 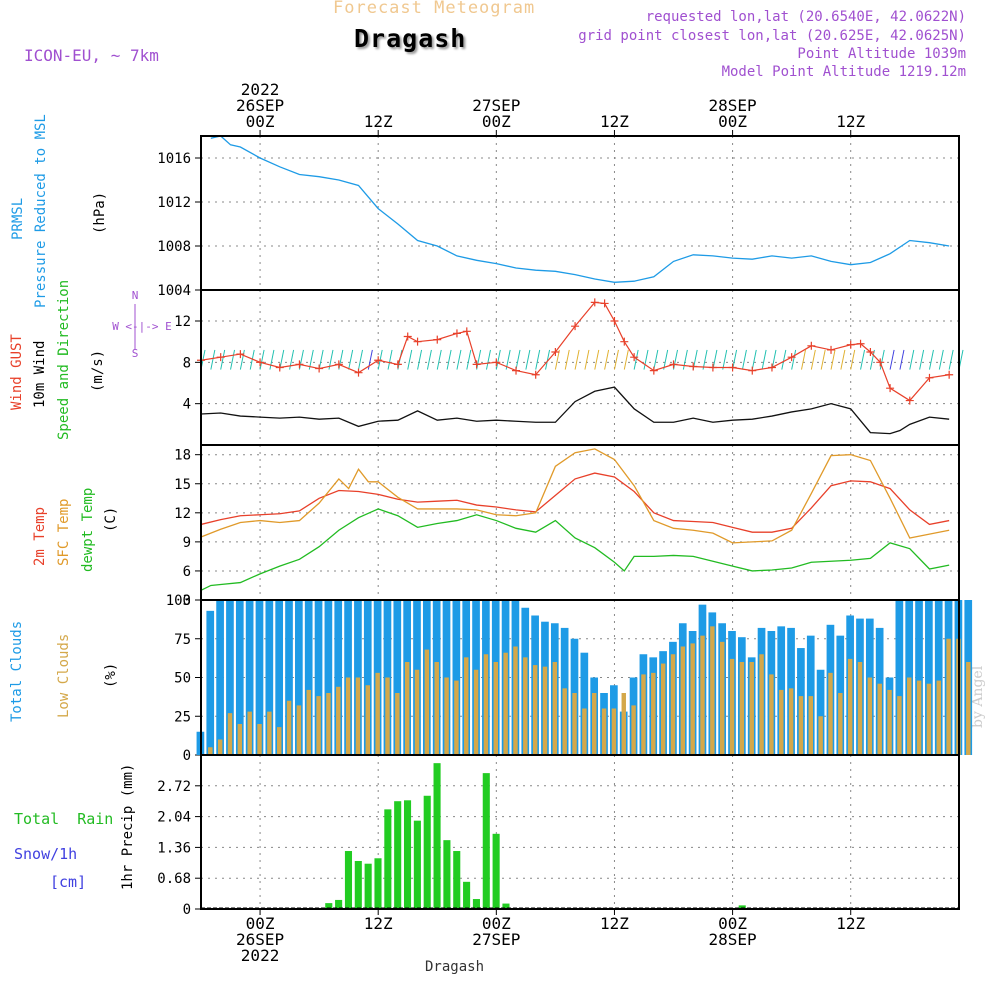 What do you see at coordinates (187, 910) in the screenshot?
I see `ytick-label: 0` at bounding box center [187, 910].